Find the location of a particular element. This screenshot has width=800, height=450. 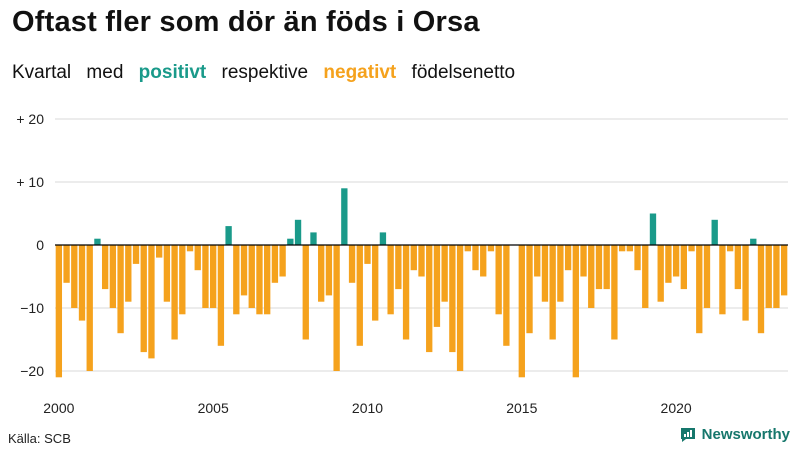

newsworthy-icon is located at coordinates (687, 434).